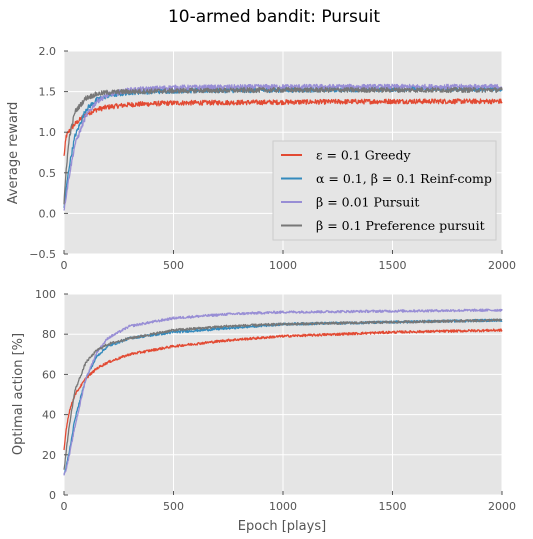 The image size is (533, 539). Describe the element at coordinates (48, 51) in the screenshot. I see `y-tick-label: 2.0` at that location.